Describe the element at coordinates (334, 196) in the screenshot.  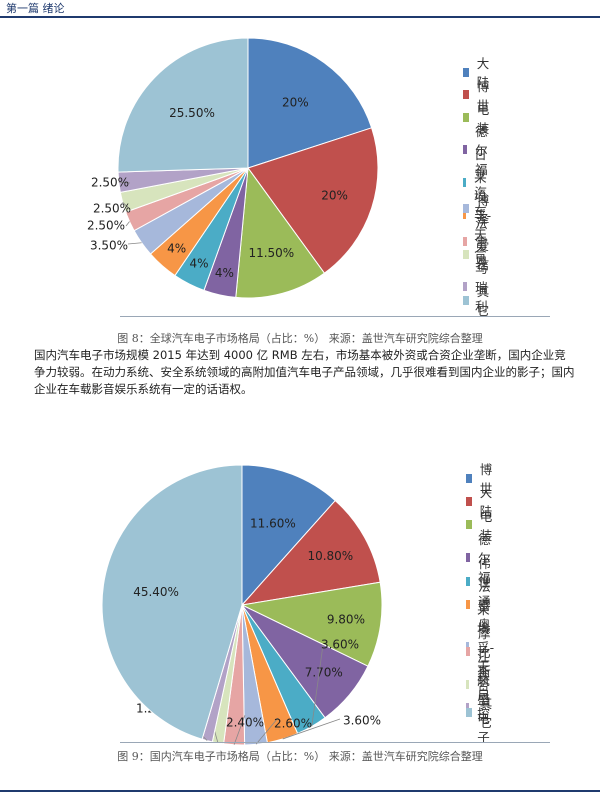
I see `slice-label-2: 20%` at that location.